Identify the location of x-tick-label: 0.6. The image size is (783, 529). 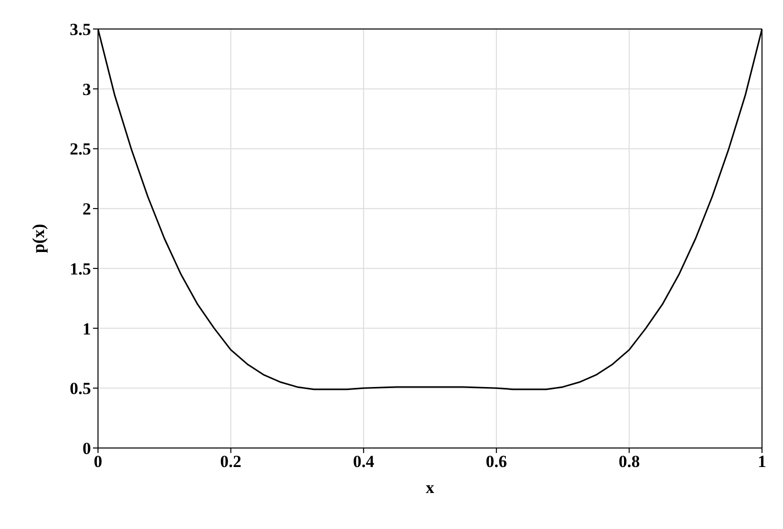
(497, 462).